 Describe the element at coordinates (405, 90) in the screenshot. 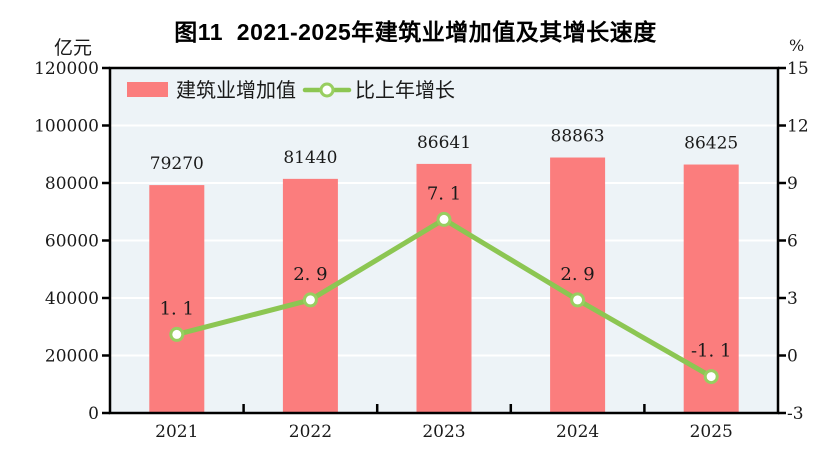

I see `legend-line-label: 比上年增长` at that location.